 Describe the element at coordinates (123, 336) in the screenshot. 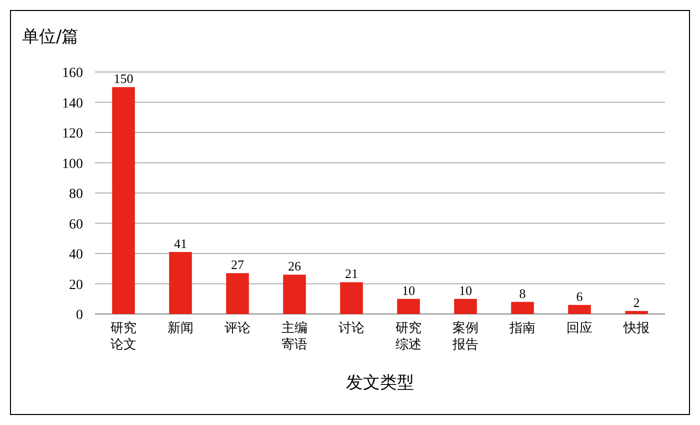

I see `x-tick-label: 研究论文` at that location.